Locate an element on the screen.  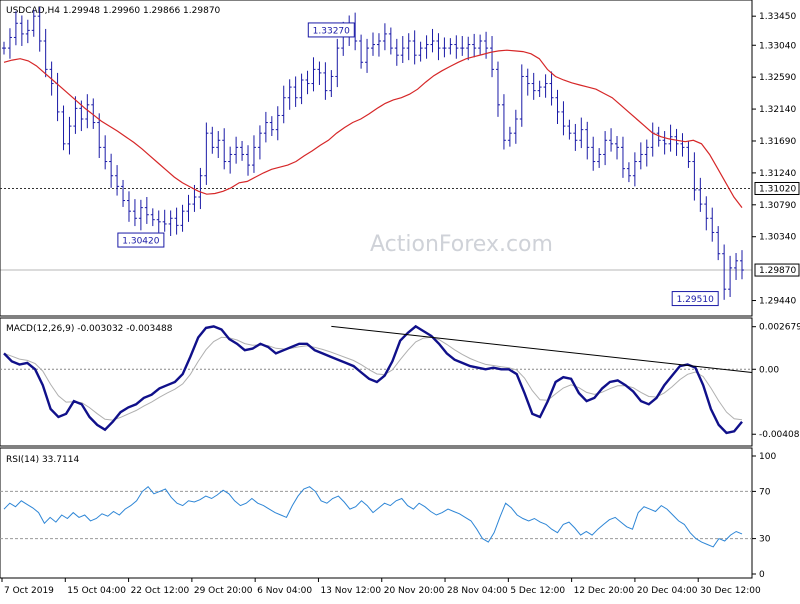
rsi-tick-label: 0 is located at coordinates (762, 575).